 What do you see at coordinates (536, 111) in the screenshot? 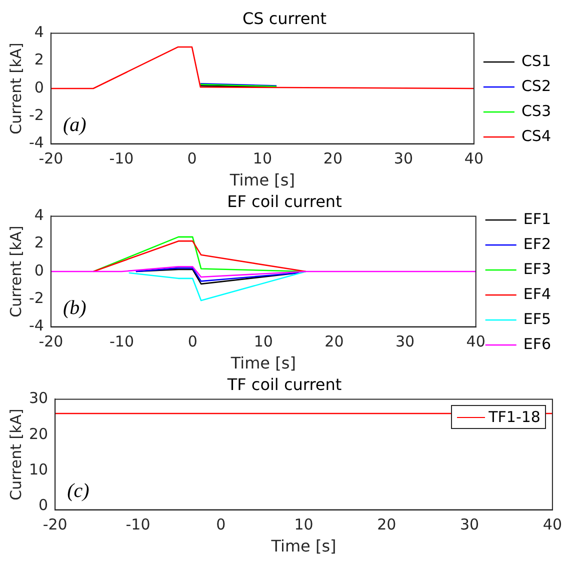
I see `legend-label: CS3` at bounding box center [536, 111].